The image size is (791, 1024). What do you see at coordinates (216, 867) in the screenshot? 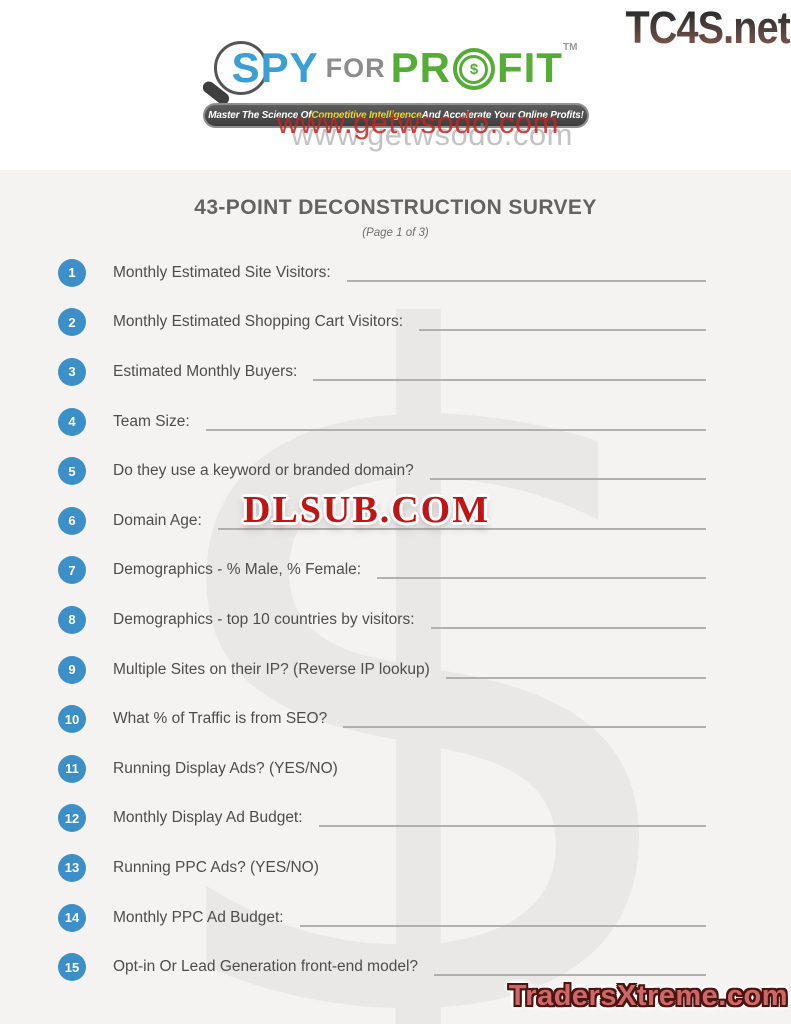
I see `question-label: Running PPC Ads? (YES/NO)` at bounding box center [216, 867].